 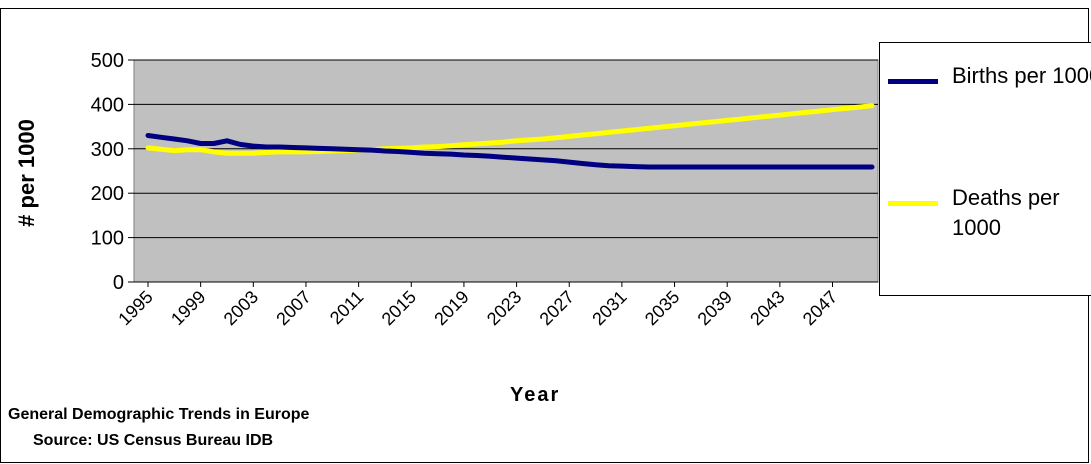 What do you see at coordinates (107, 239) in the screenshot?
I see `y-tick-label-100: 100` at bounding box center [107, 239].